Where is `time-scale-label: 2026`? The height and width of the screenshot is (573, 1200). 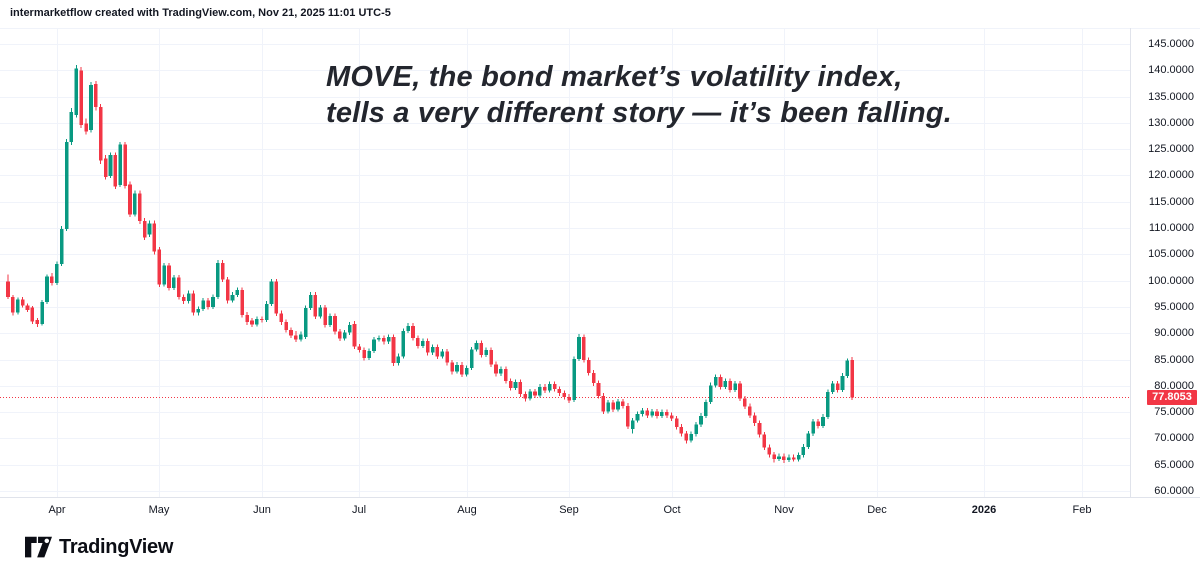
time-scale-label: 2026 is located at coordinates (984, 510).